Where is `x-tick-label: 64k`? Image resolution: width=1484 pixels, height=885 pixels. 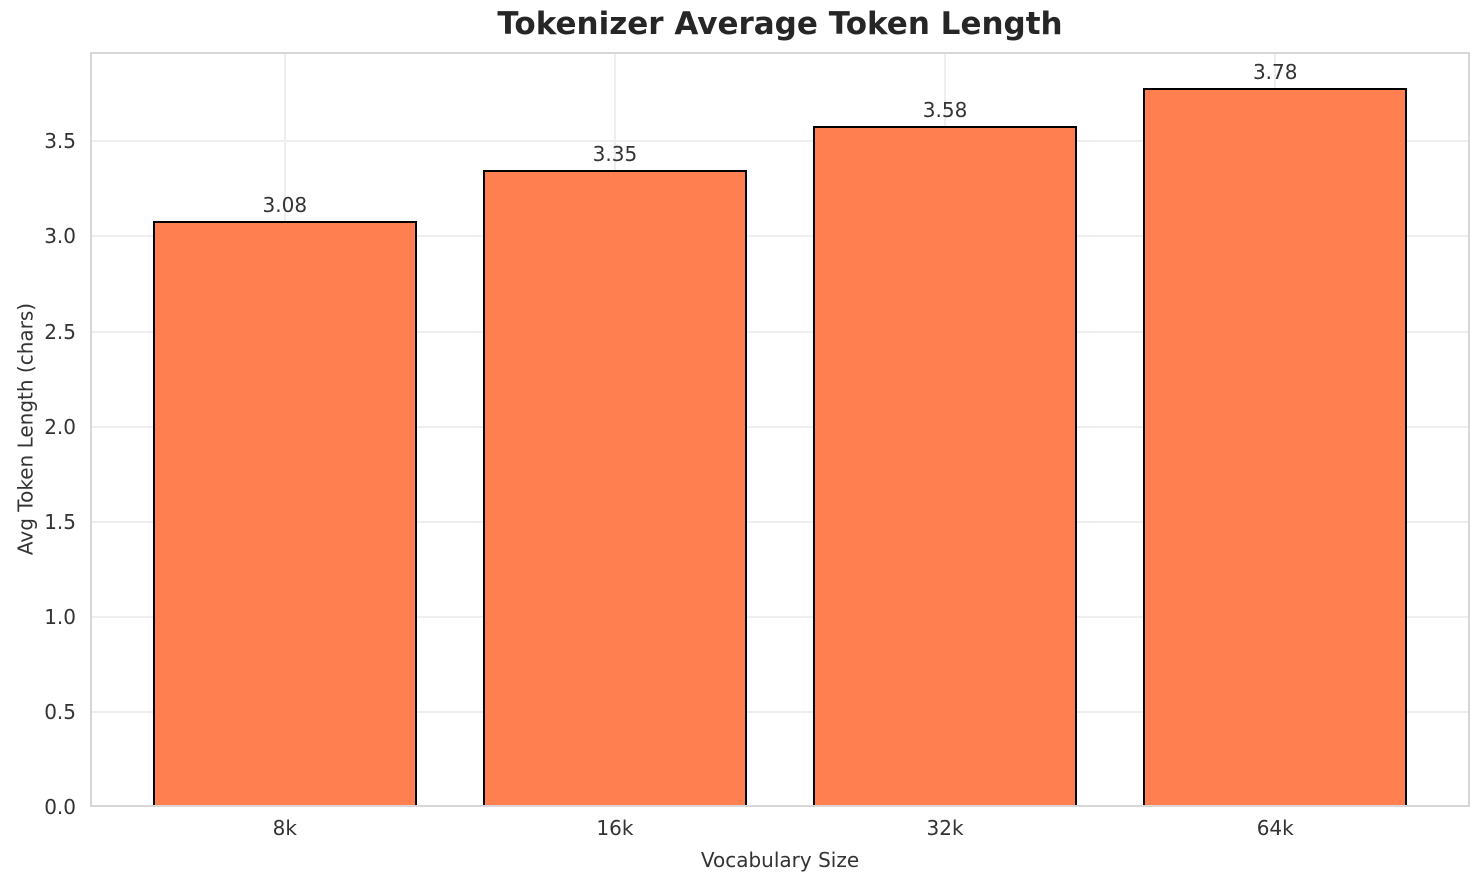 x-tick-label: 64k is located at coordinates (1275, 828).